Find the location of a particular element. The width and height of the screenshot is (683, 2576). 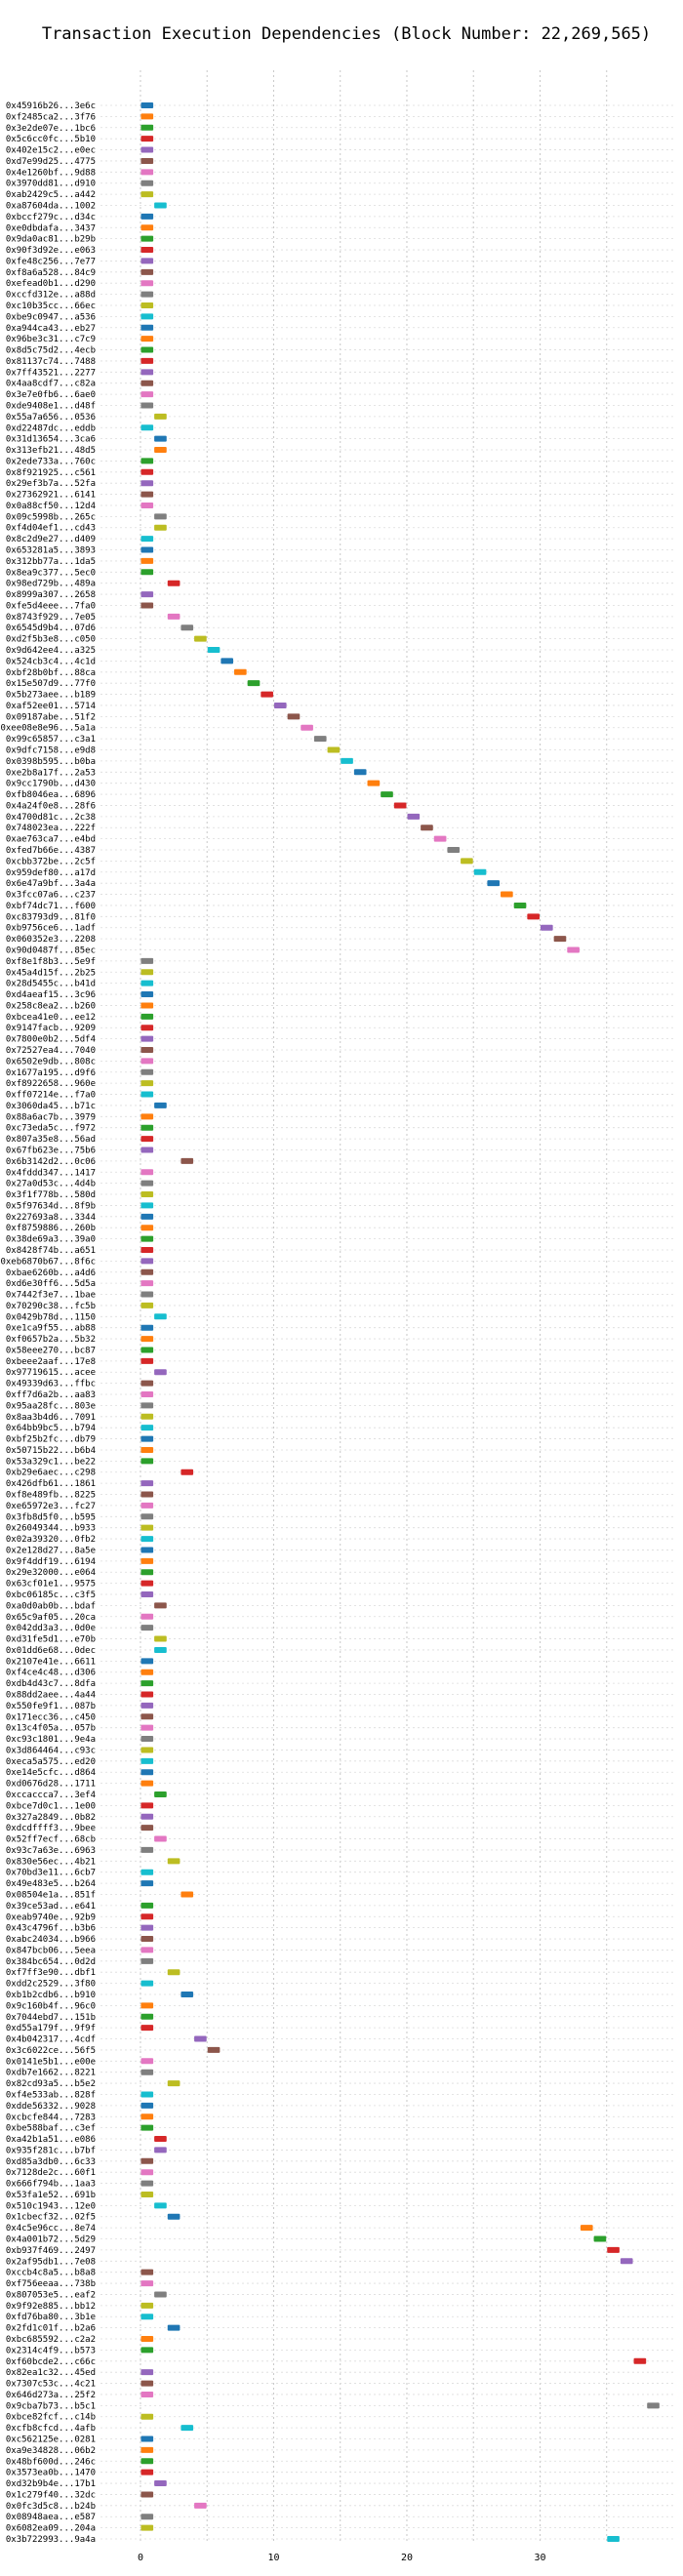

tx-label: 0xd55a179f...9f9f is located at coordinates (51, 2028).